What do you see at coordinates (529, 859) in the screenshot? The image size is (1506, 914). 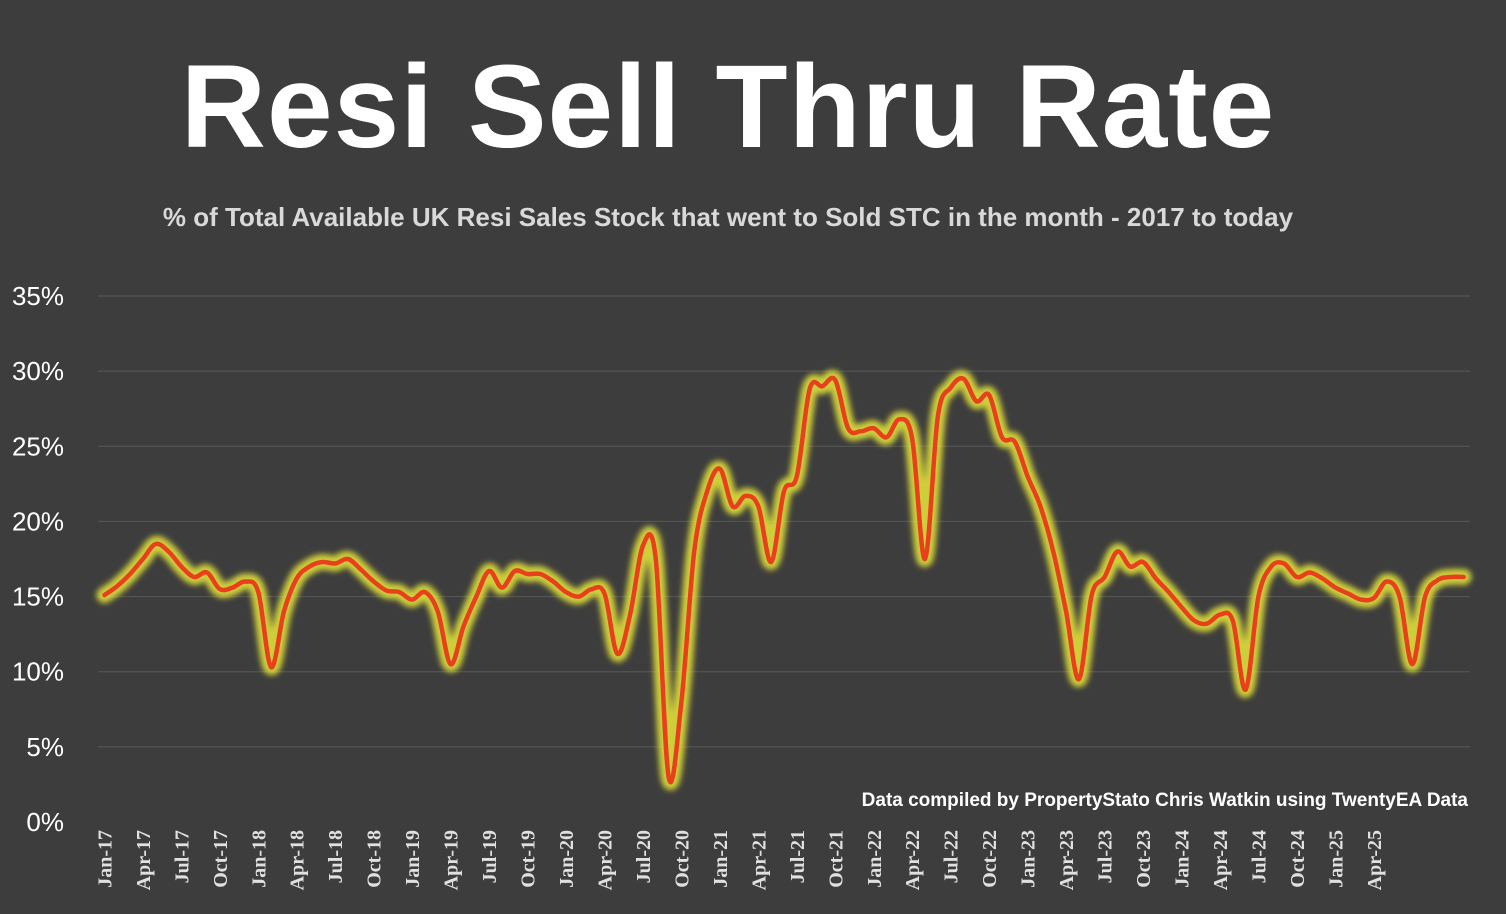 I see `x-tick-label: Oct-19` at bounding box center [529, 859].